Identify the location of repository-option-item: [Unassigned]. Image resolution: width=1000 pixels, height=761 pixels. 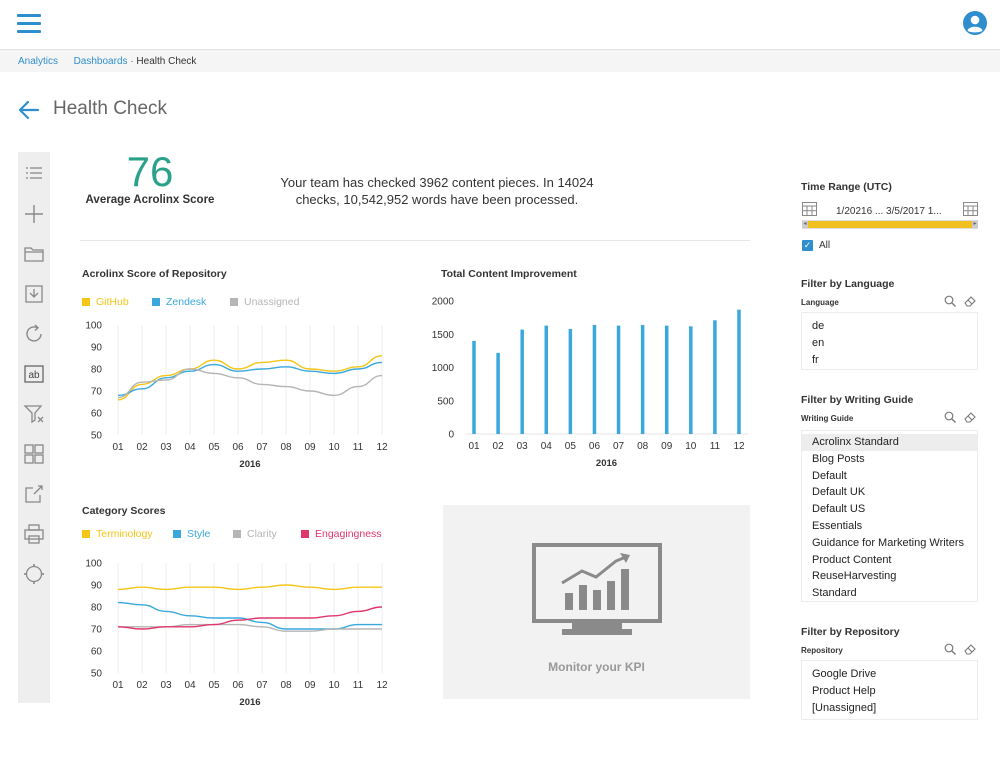
(844, 707).